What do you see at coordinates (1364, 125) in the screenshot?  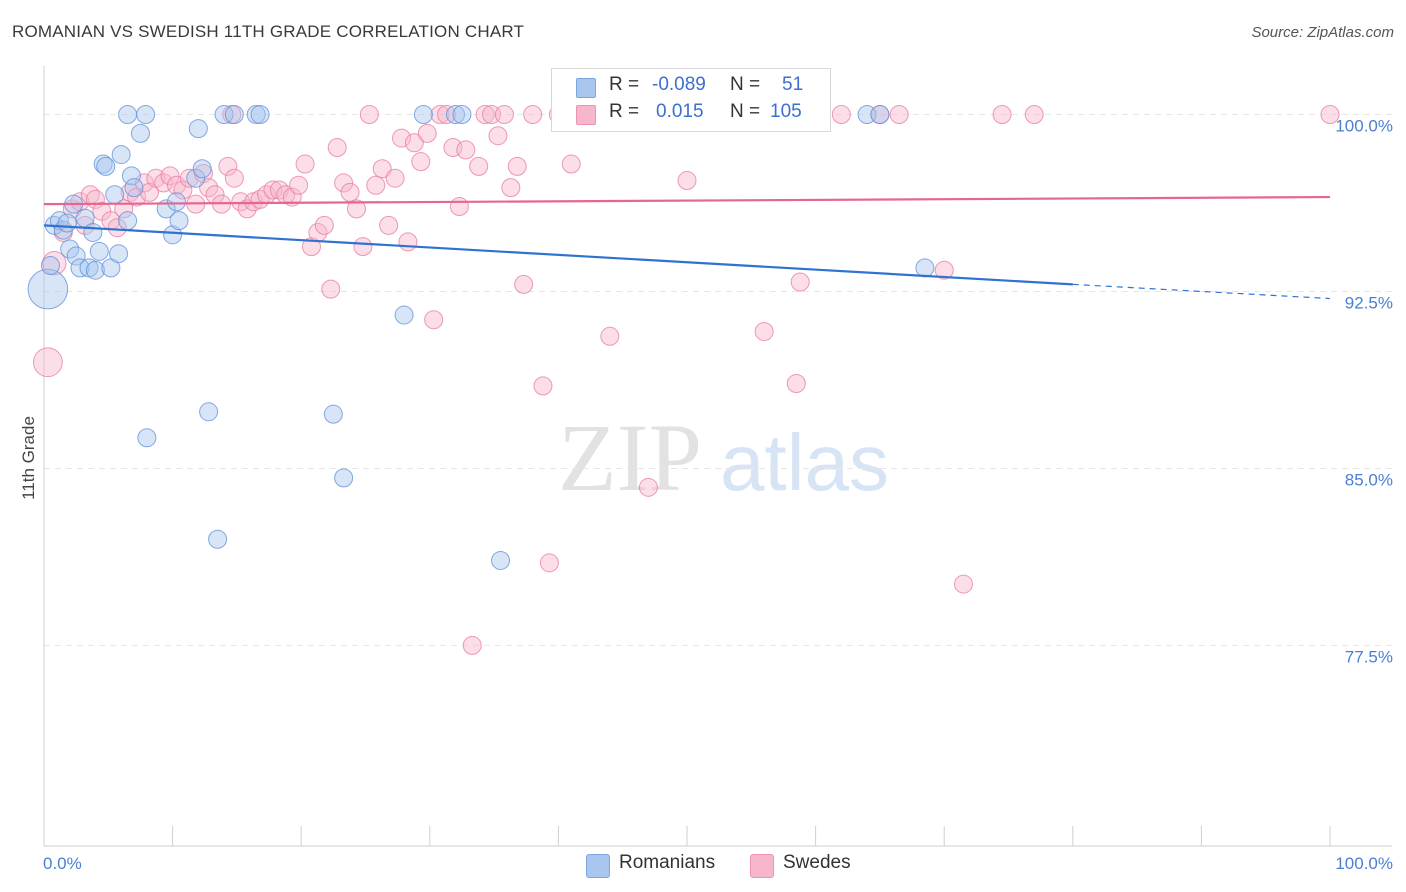 I see `y-tick-label: 100.0%` at bounding box center [1364, 125].